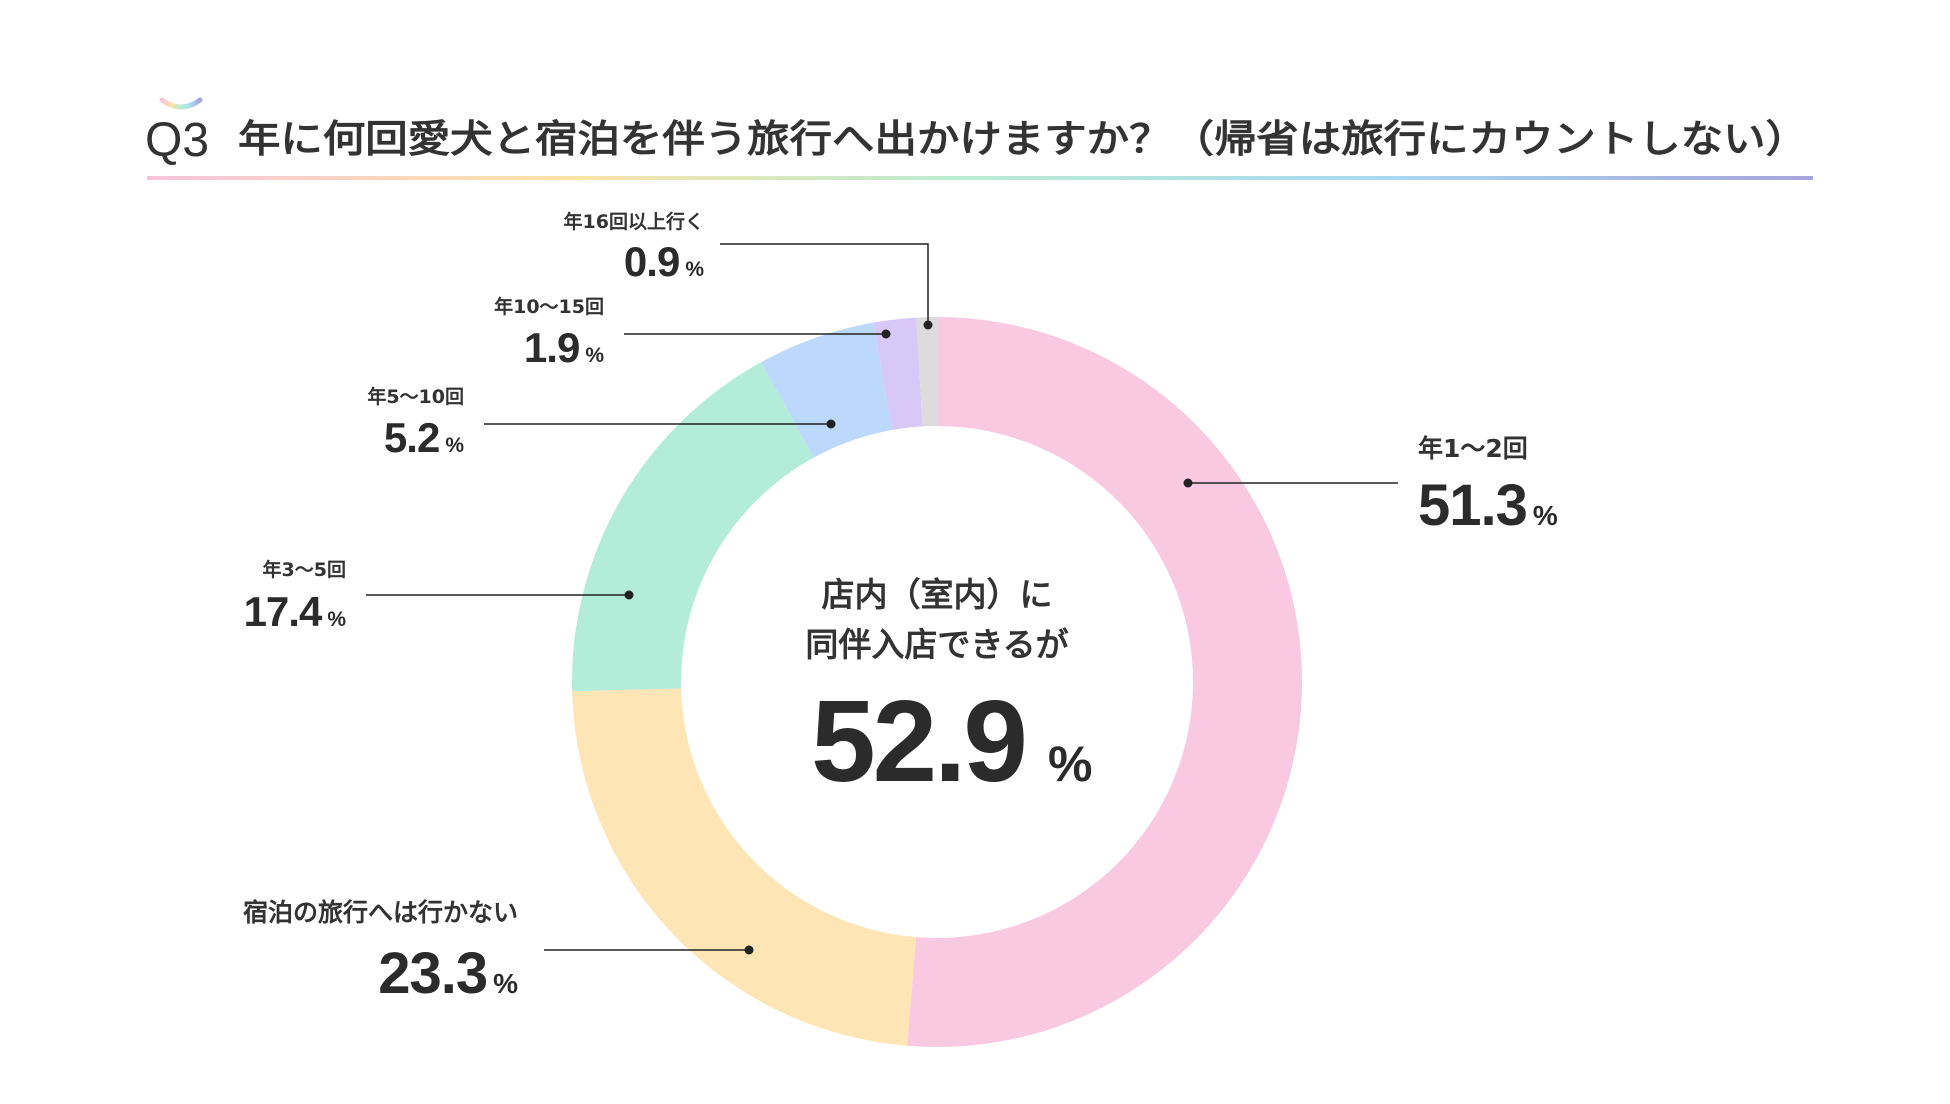 The height and width of the screenshot is (1104, 1950). Describe the element at coordinates (634, 221) in the screenshot. I see `slice-label-5: 年16回以上行く` at that location.